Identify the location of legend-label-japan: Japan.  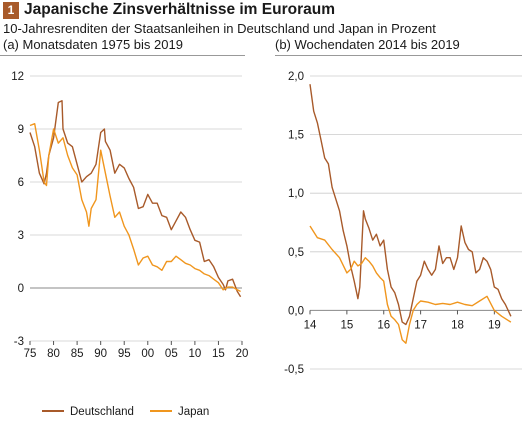
(193, 412).